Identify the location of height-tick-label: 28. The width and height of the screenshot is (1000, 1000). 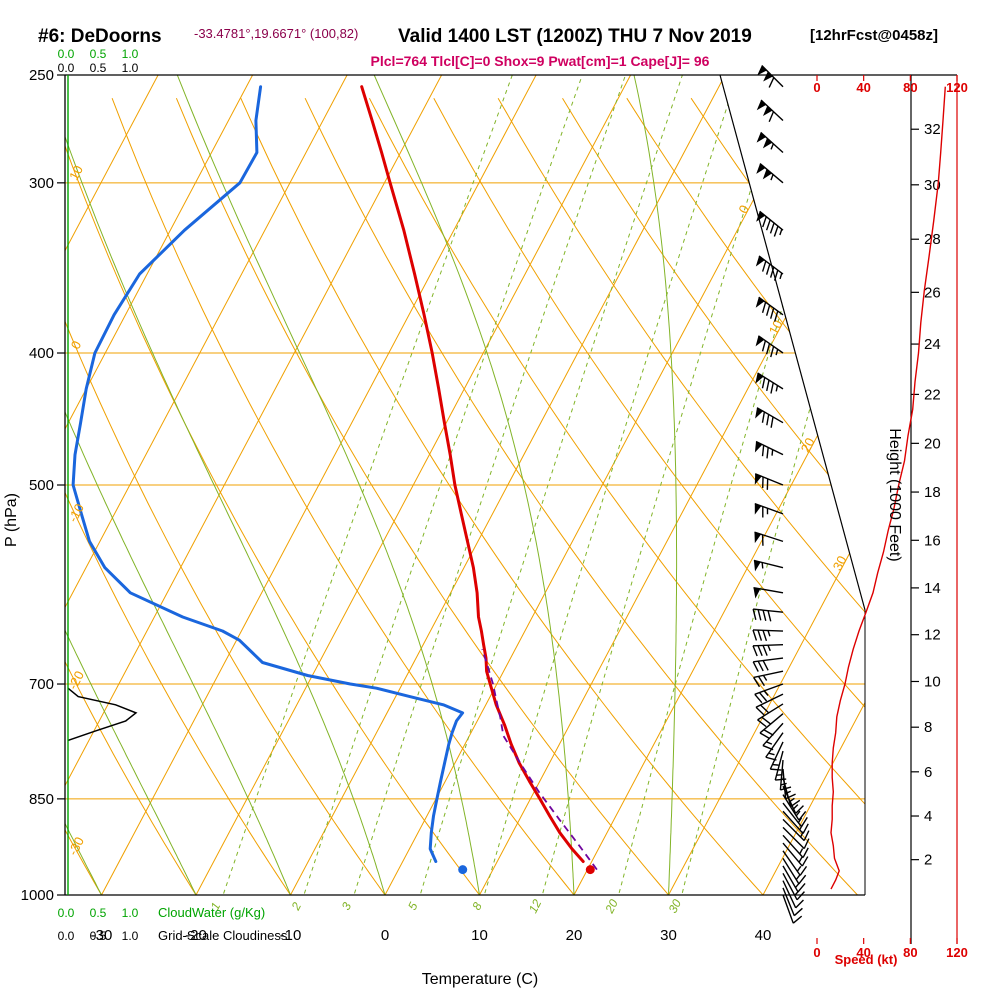
(932, 239).